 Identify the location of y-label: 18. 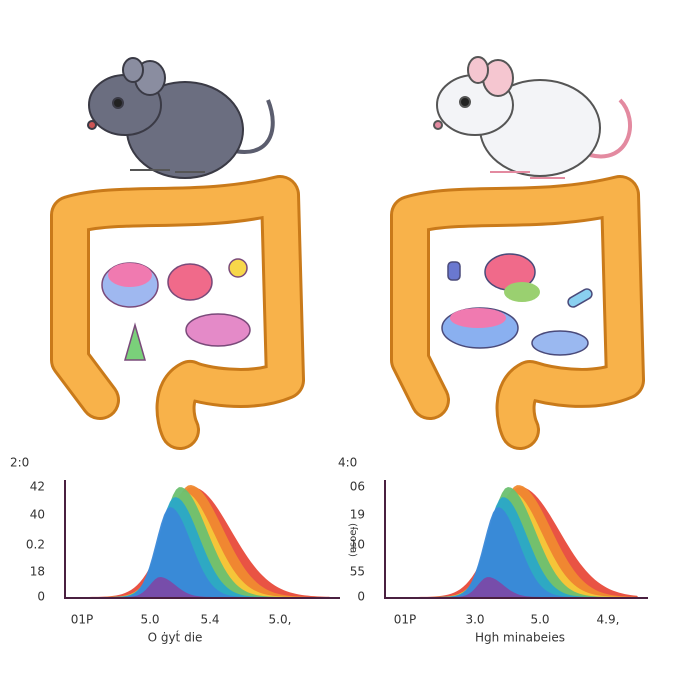
(37, 572).